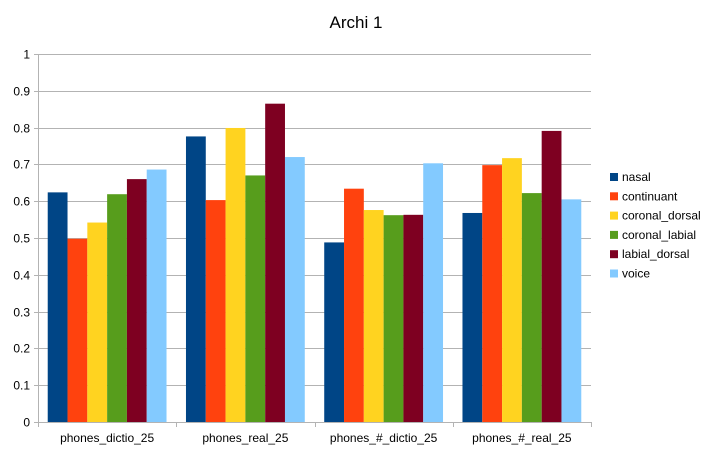  Describe the element at coordinates (107, 438) in the screenshot. I see `x-tick-label: phones_dictio_25` at that location.